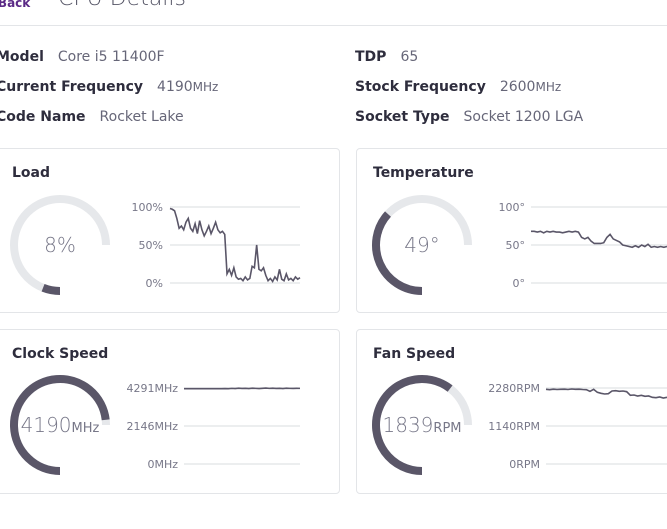 The height and width of the screenshot is (529, 667). I want to click on gauge-value: 4190MHz, so click(60, 425).